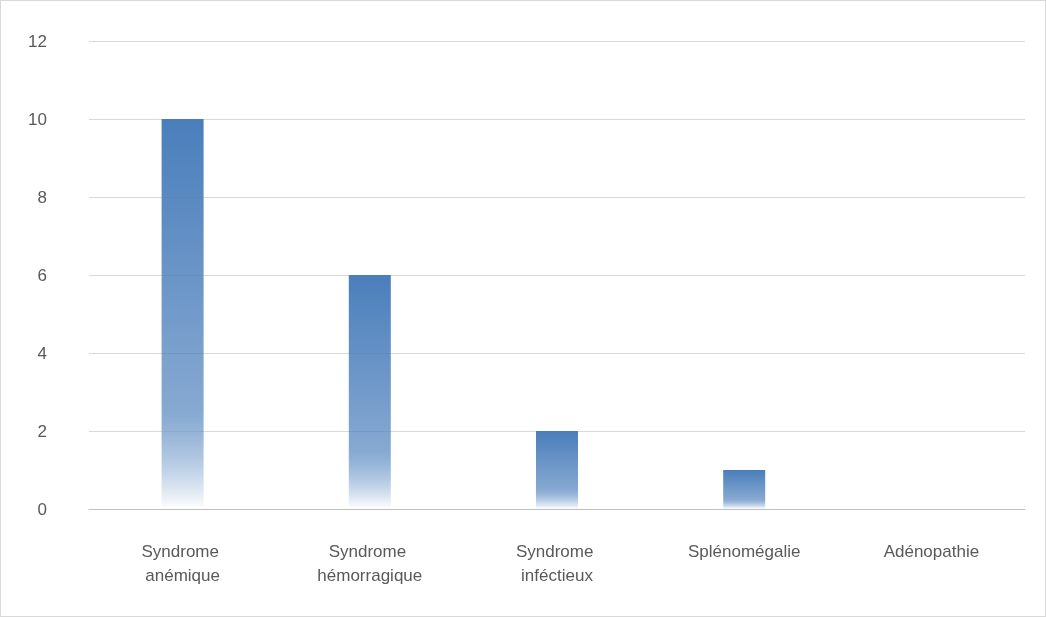  I want to click on y-tick-label: 10, so click(37, 119).